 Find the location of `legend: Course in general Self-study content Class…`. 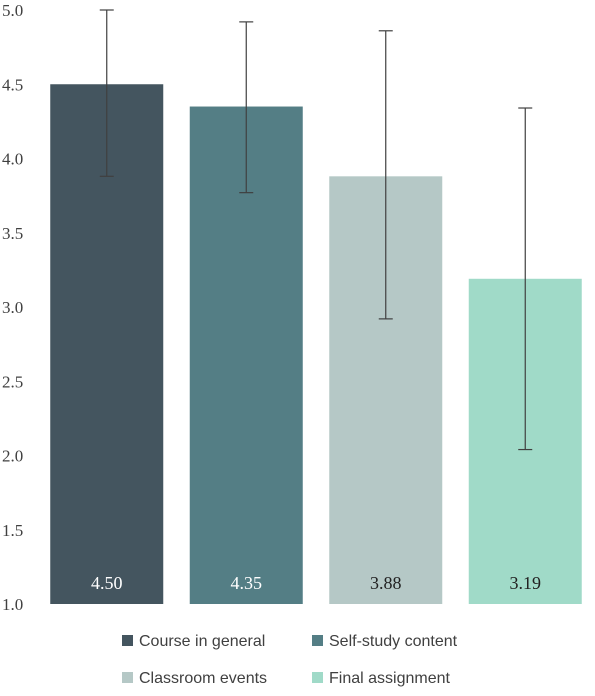

legend: Course in general Self-study content Class… is located at coordinates (290, 660).